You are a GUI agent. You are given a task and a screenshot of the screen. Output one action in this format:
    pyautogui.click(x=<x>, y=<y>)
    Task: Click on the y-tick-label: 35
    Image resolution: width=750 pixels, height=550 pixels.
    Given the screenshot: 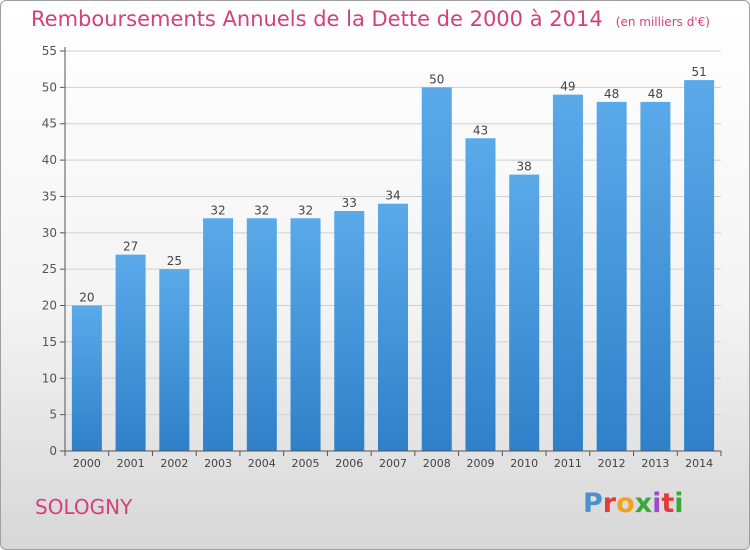 What is the action you would take?
    pyautogui.click(x=49, y=196)
    